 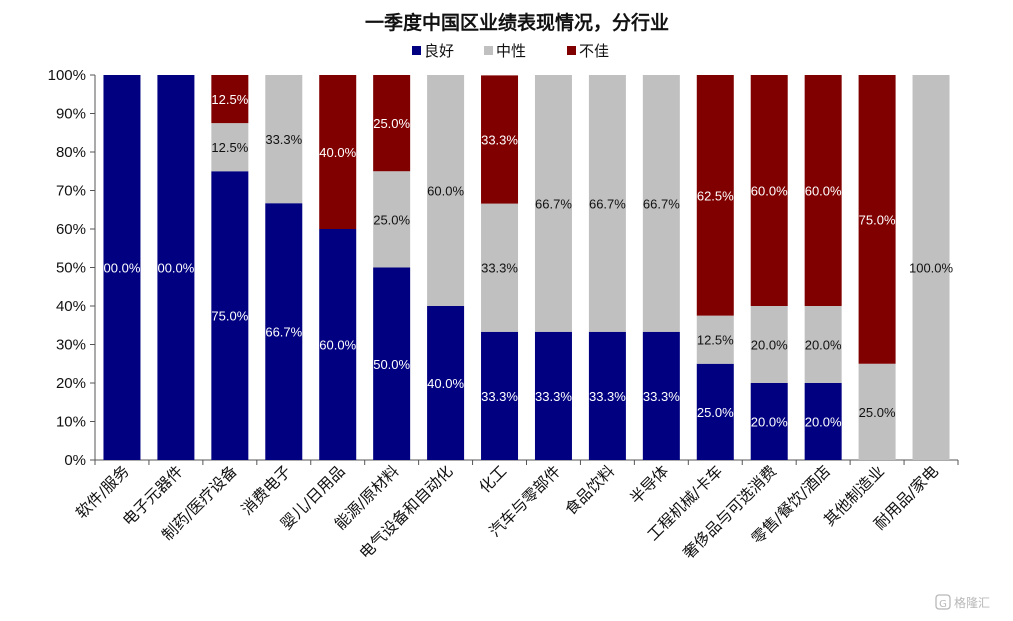 What do you see at coordinates (71, 345) in the screenshot?
I see `y-tick-label: 30%` at bounding box center [71, 345].